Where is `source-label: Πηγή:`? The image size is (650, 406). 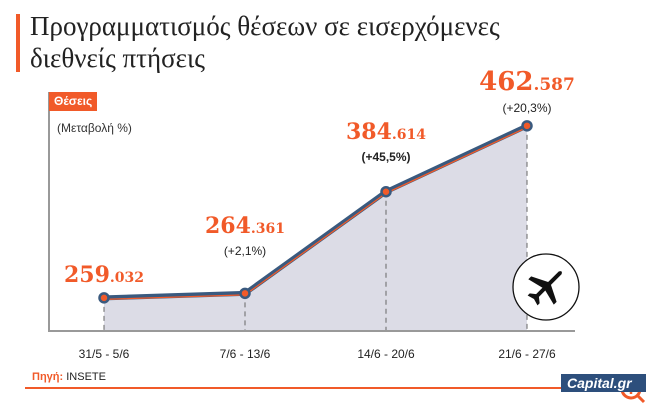 source-label: Πηγή: is located at coordinates (48, 377).